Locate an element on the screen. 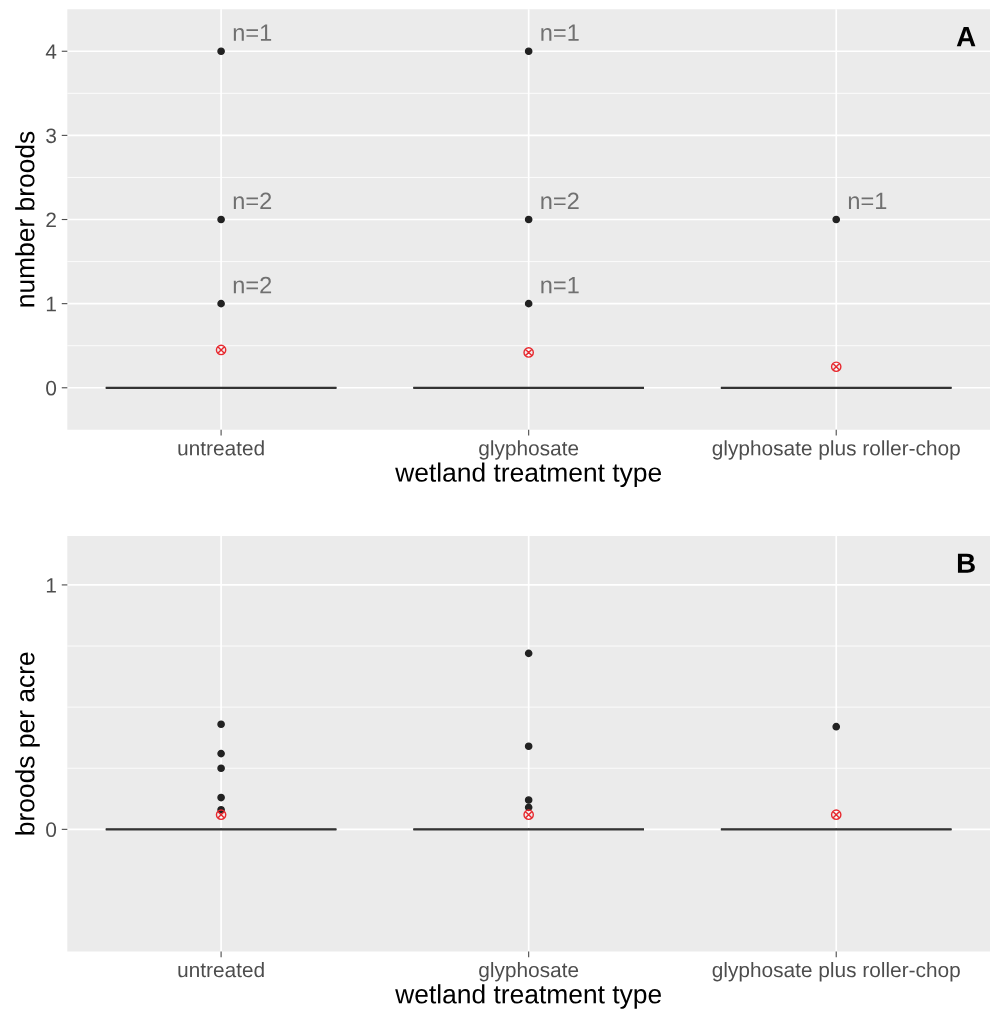  annotation: B is located at coordinates (966, 563).